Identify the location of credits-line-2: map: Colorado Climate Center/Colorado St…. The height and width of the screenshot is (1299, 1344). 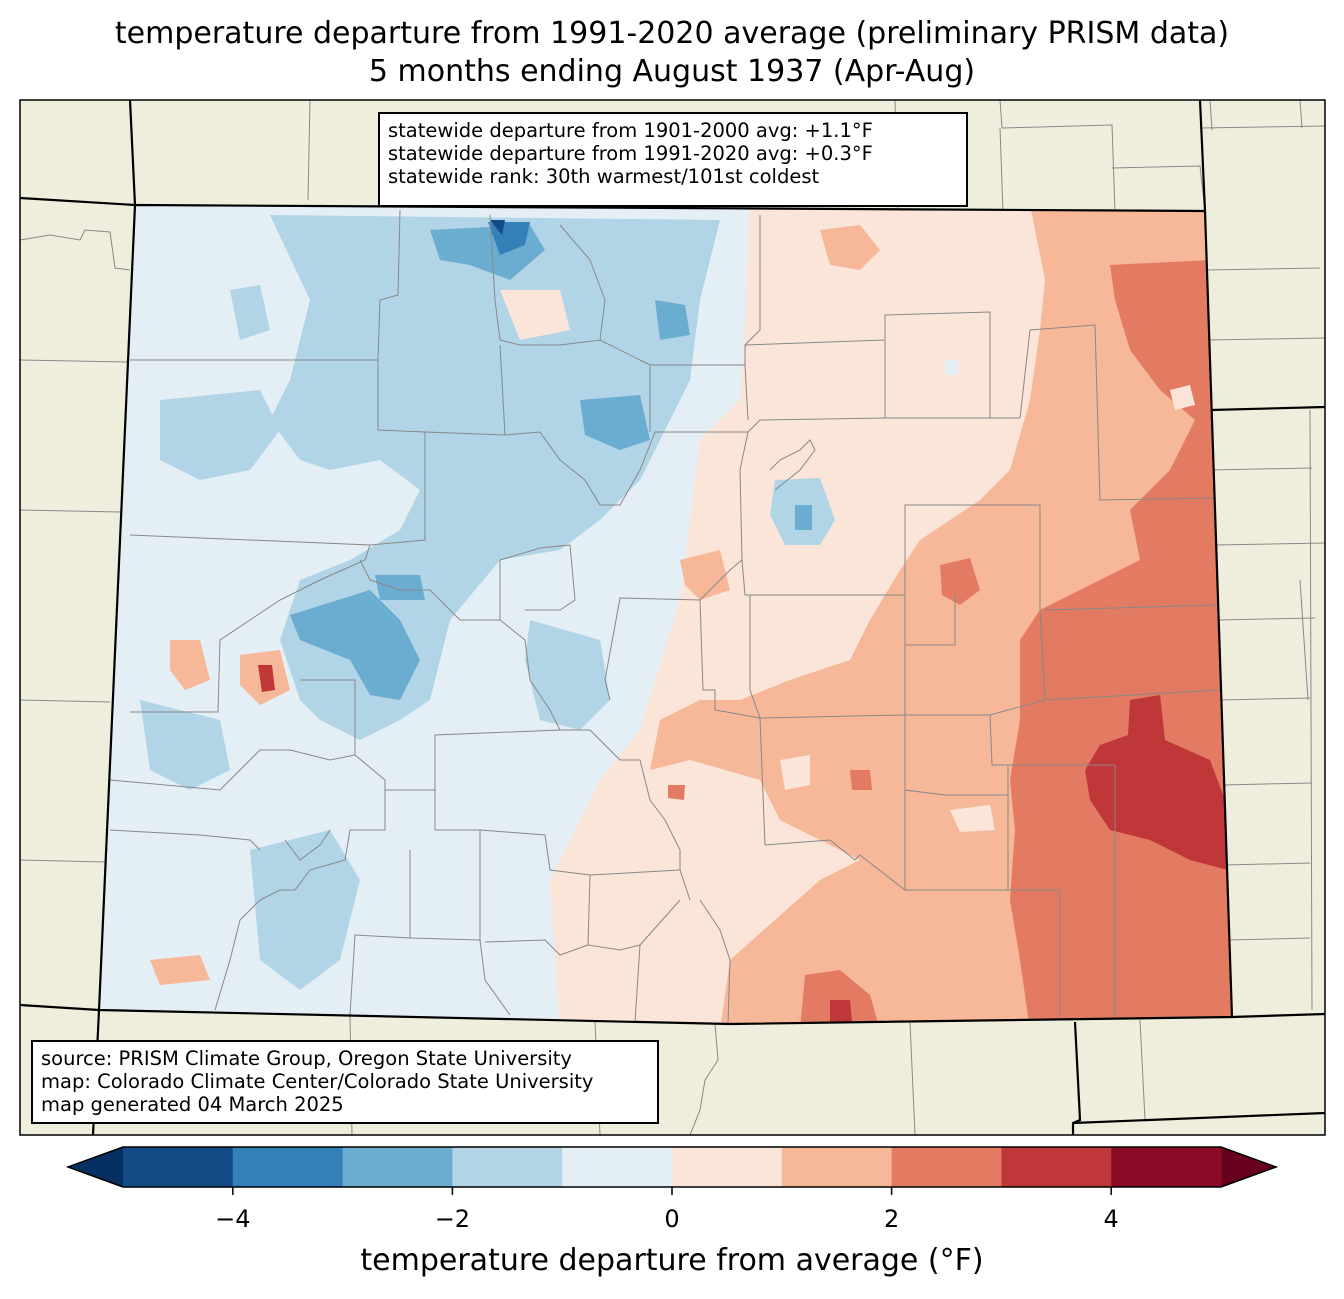
(317, 1081).